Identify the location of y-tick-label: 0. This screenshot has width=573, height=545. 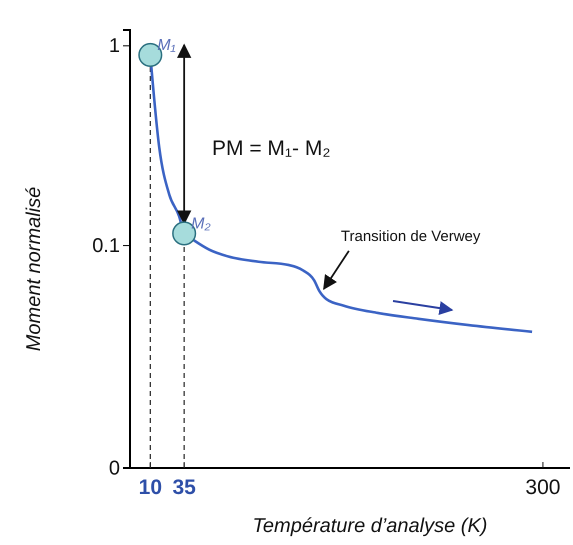
(114, 468).